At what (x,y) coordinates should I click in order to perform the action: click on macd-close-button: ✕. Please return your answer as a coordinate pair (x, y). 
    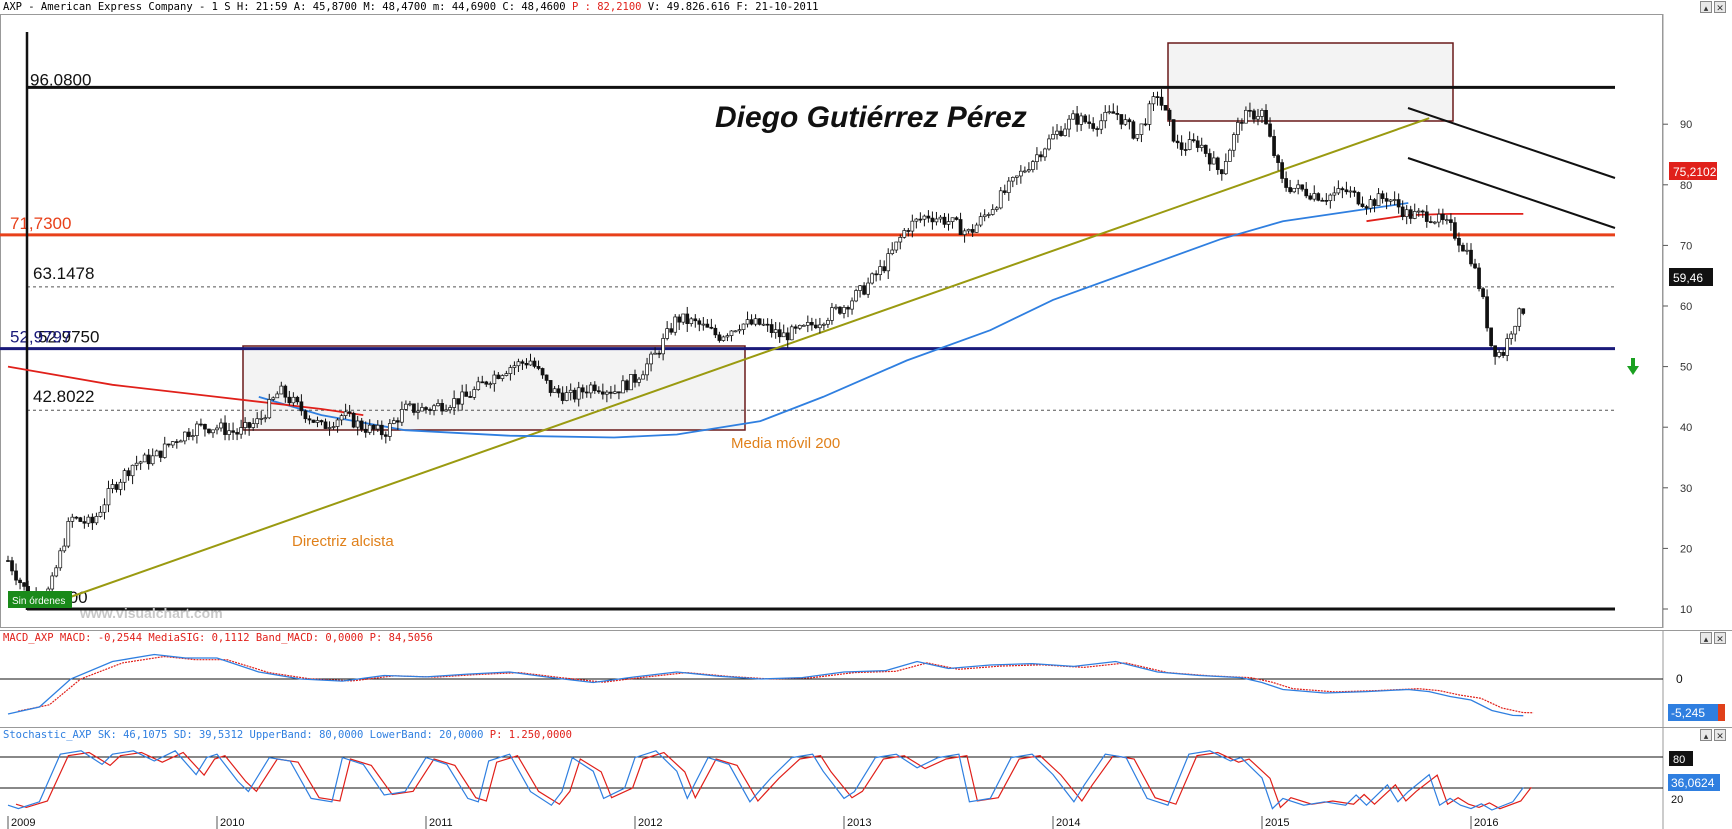
    Looking at the image, I should click on (1720, 638).